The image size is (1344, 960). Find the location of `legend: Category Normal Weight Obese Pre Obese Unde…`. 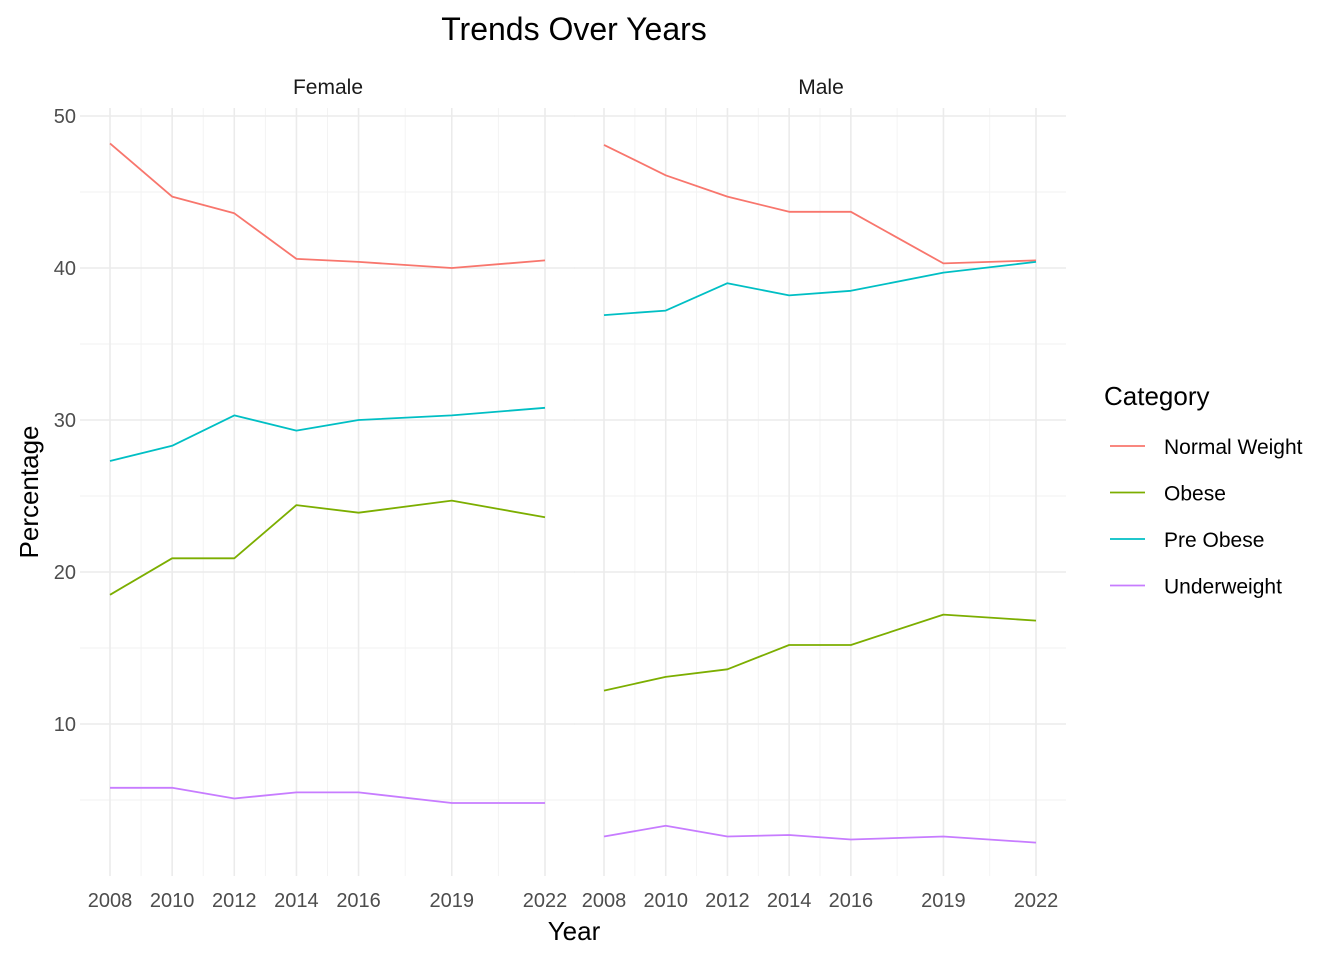

legend: Category Normal Weight Obese Pre Obese Unde… is located at coordinates (1203, 490).